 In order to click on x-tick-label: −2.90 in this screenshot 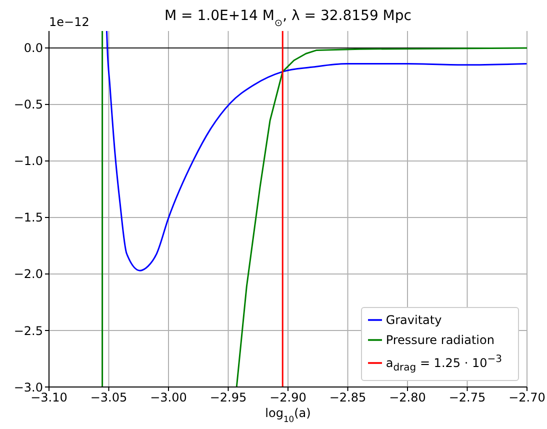, I will do `click(288, 397)`.